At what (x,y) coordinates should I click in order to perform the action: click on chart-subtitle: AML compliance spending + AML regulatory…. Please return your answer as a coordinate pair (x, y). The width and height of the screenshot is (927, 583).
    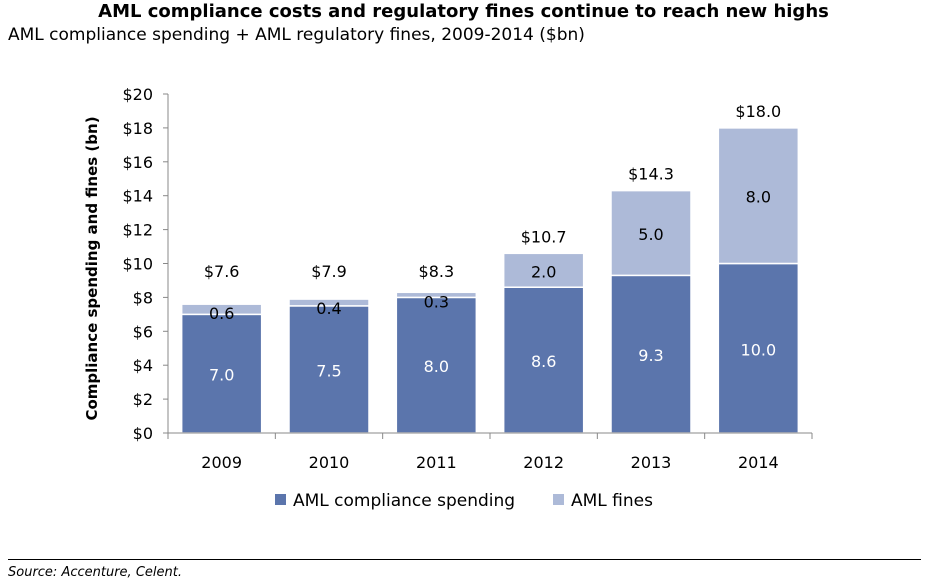
    Looking at the image, I should click on (296, 35).